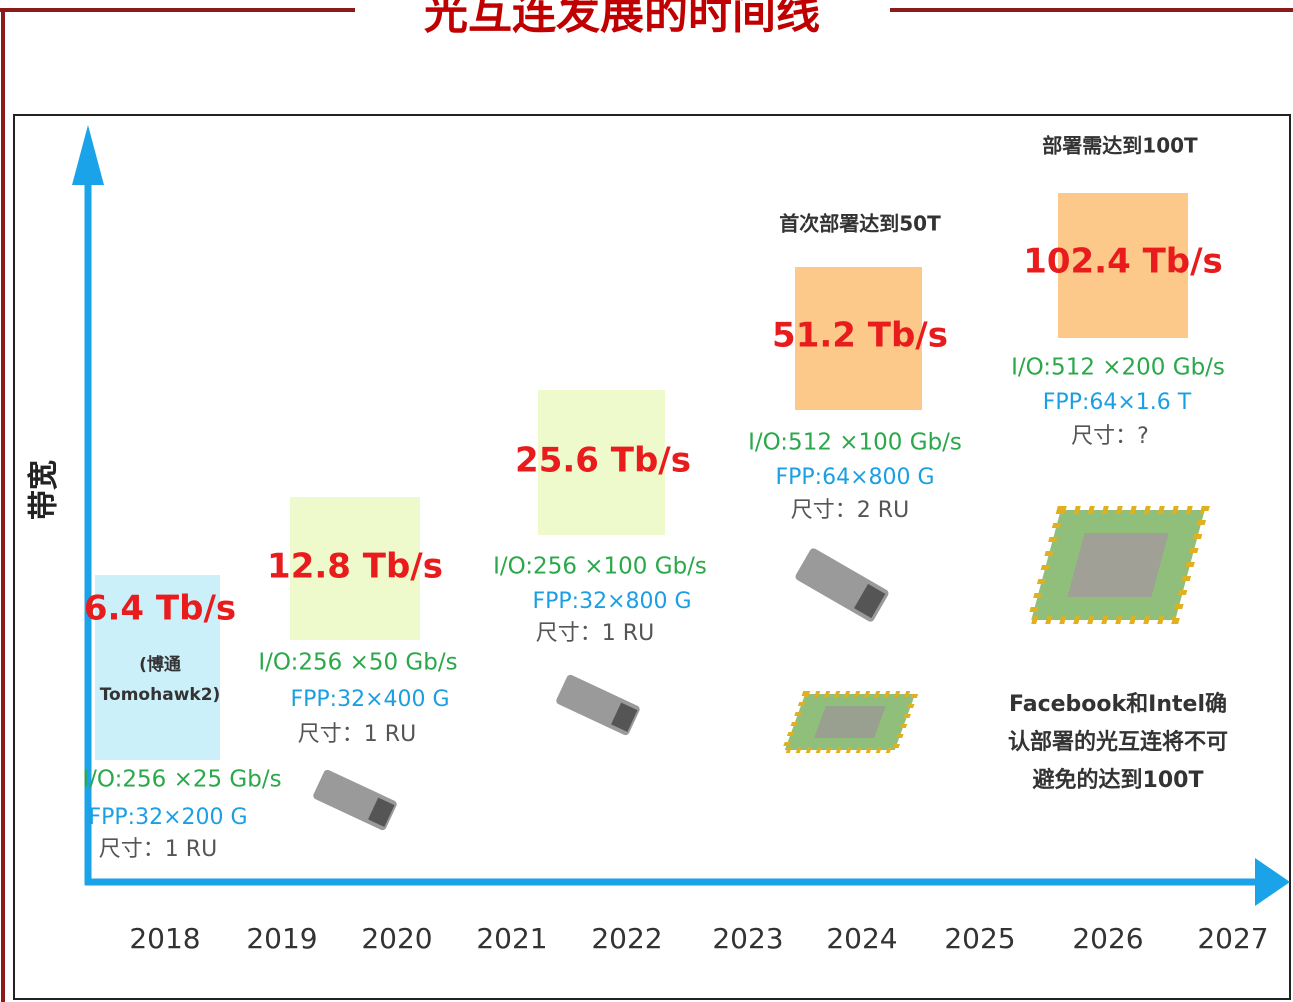  I want to click on year-label: 2025, so click(979, 938).